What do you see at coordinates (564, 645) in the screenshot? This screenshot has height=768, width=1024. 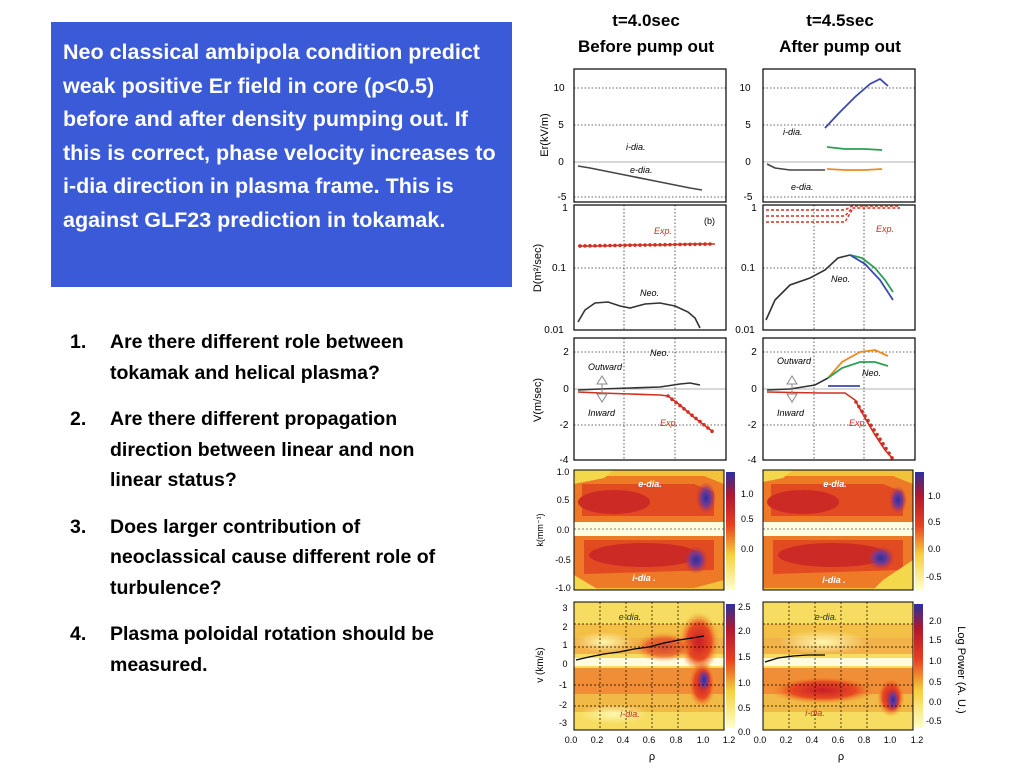 I see `vph-tick: 1` at bounding box center [564, 645].